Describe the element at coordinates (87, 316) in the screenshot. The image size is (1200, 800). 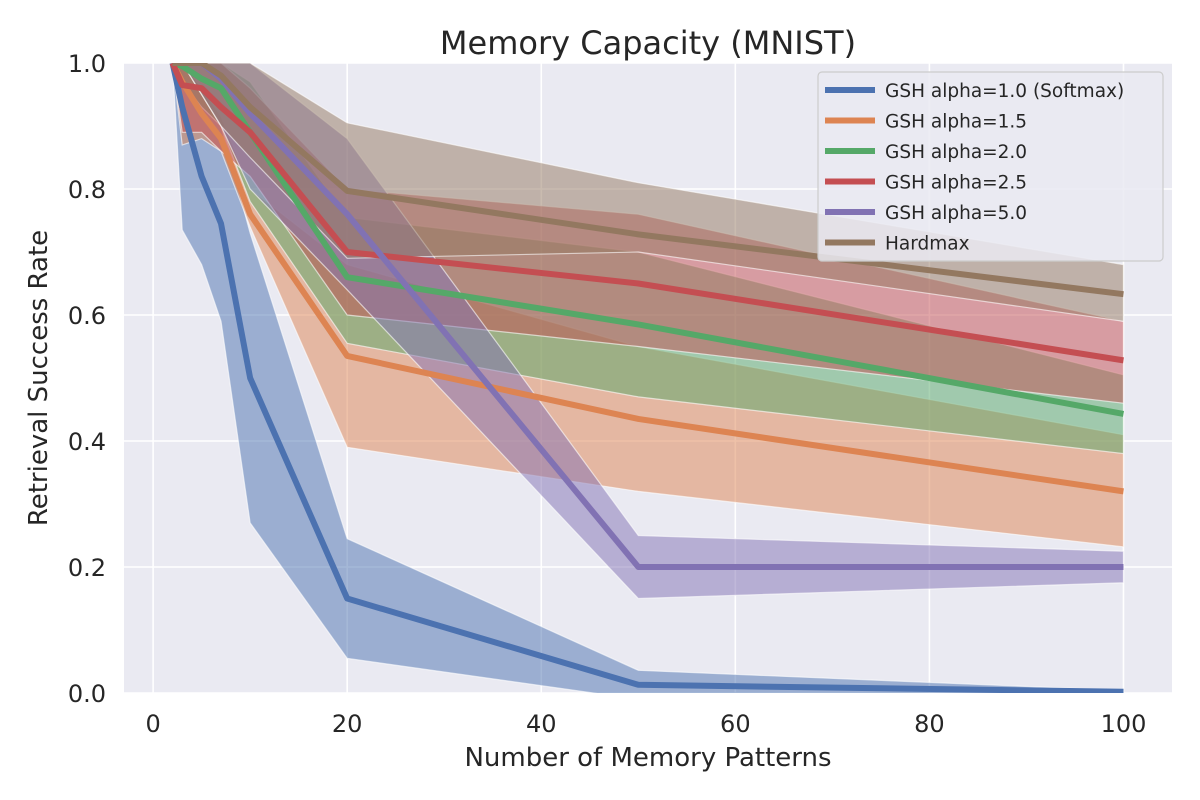
I see `y-tick-label: 0.6` at that location.